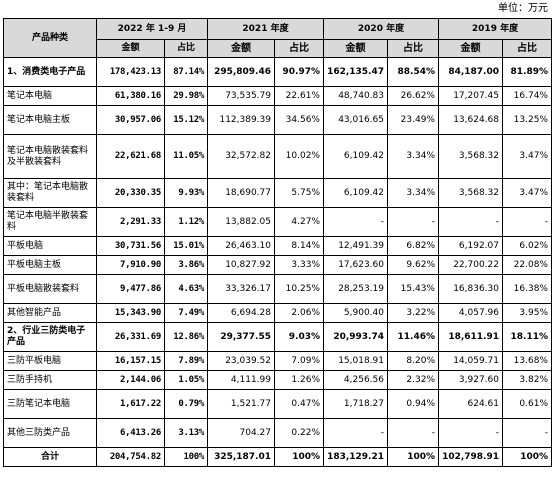  Describe the element at coordinates (355, 337) in the screenshot. I see `cell-amount: 20,993.74` at that location.